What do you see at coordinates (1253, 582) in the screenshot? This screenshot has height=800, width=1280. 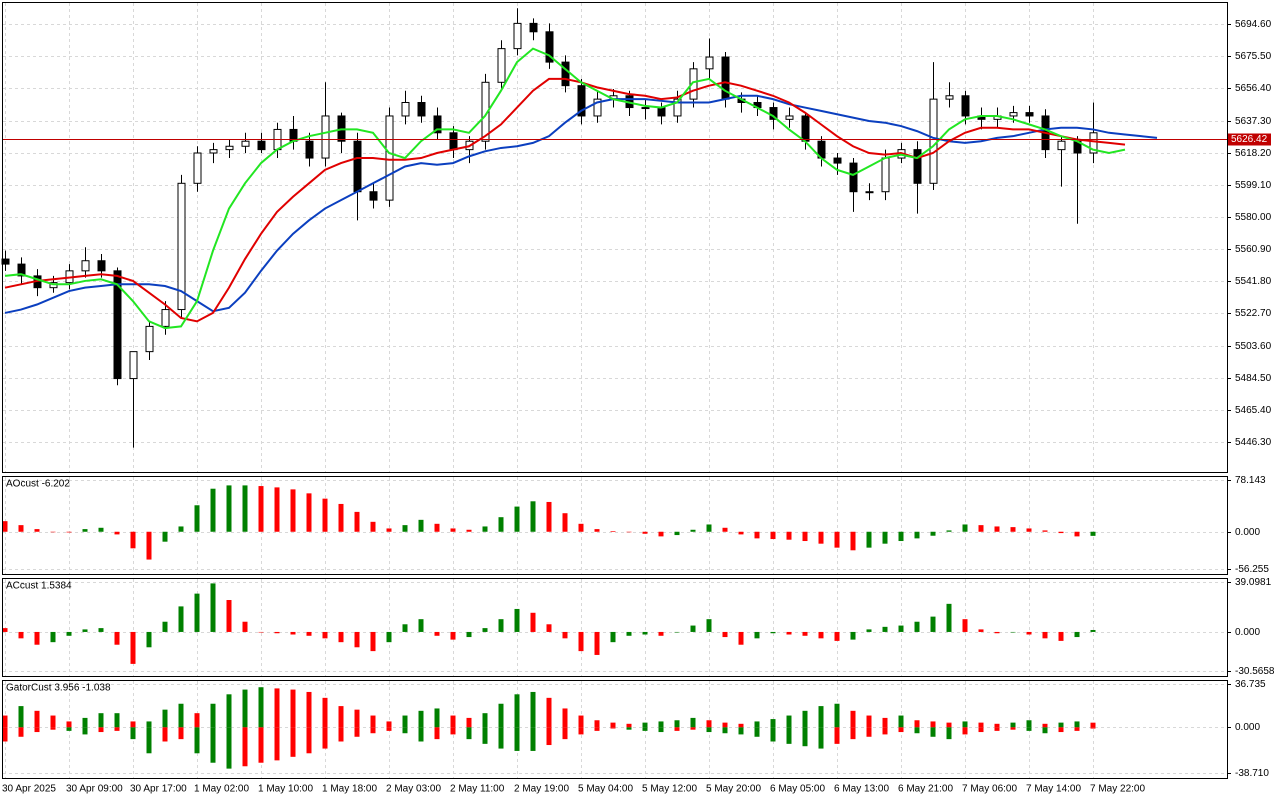 I see `y-tick-label: 39.0981` at bounding box center [1253, 582].